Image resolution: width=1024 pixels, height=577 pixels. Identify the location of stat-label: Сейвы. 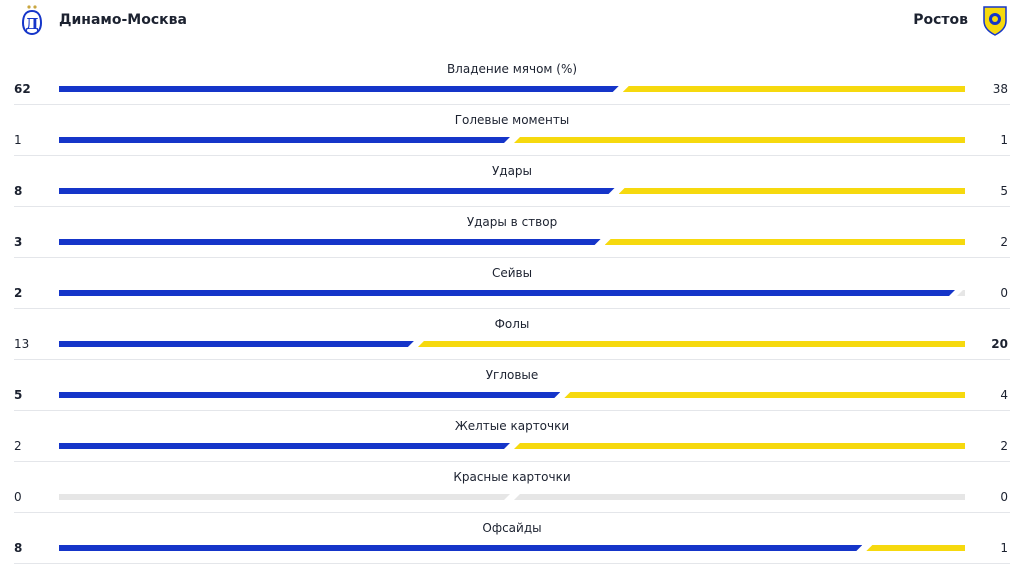
(512, 273).